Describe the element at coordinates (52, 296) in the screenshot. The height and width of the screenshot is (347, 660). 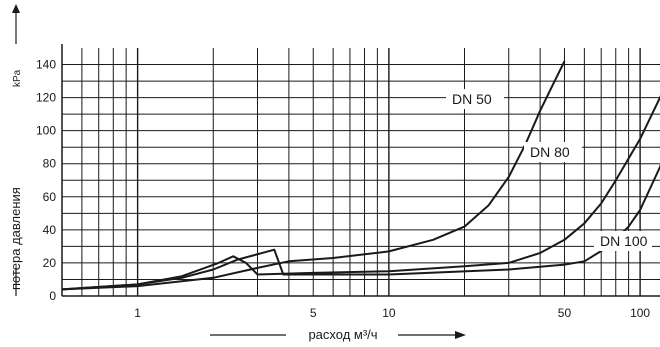
I see `y-tick-label: 0` at that location.